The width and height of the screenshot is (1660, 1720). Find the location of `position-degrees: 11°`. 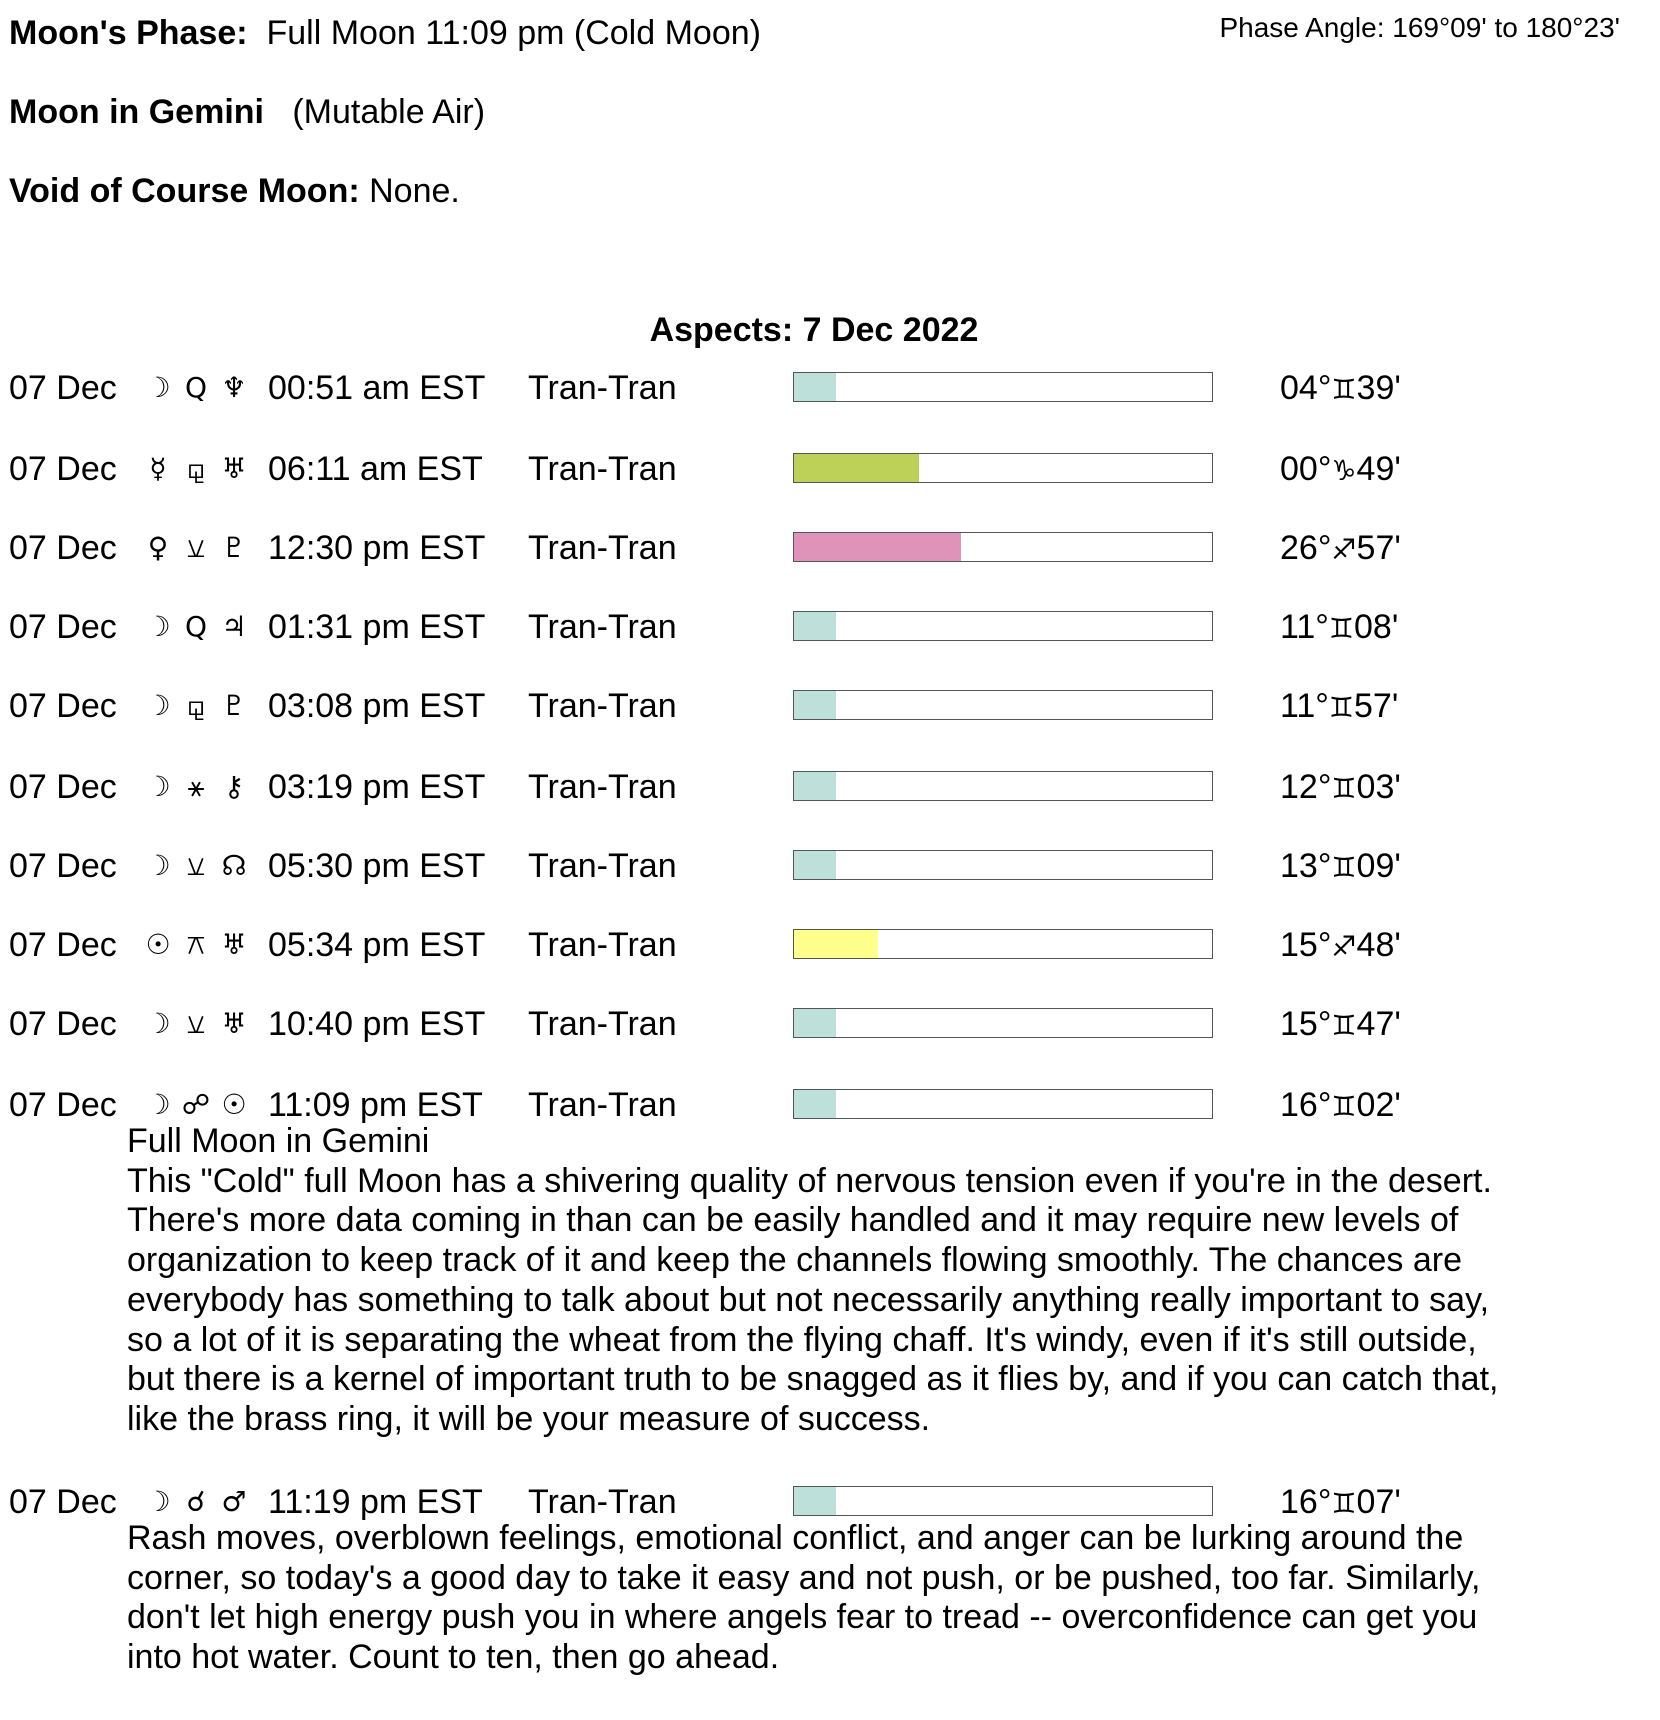

position-degrees: 11° is located at coordinates (1304, 706).